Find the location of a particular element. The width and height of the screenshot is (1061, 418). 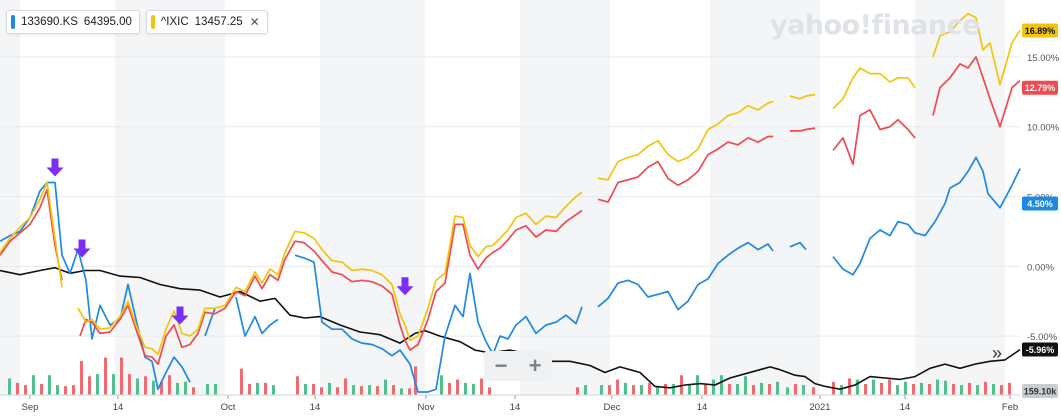

x-tick-label: Nov is located at coordinates (426, 407).